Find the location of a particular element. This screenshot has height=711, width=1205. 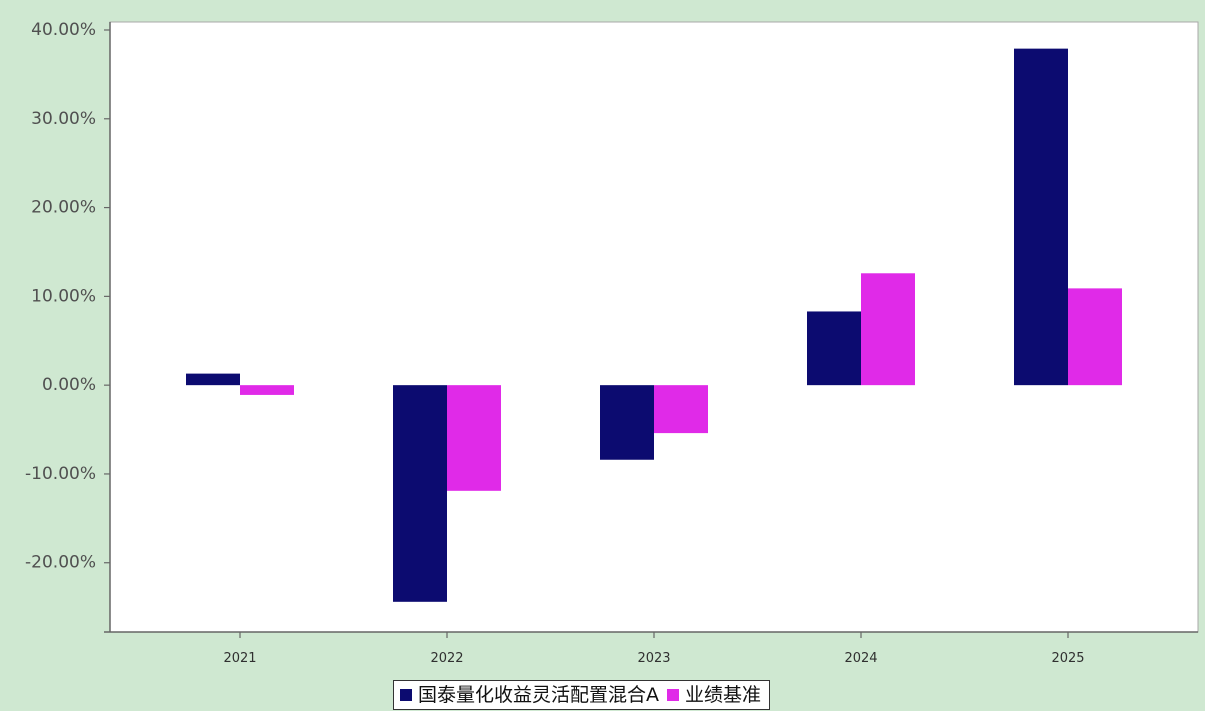

legend-label-benchmark: 业绩基准 is located at coordinates (723, 695).